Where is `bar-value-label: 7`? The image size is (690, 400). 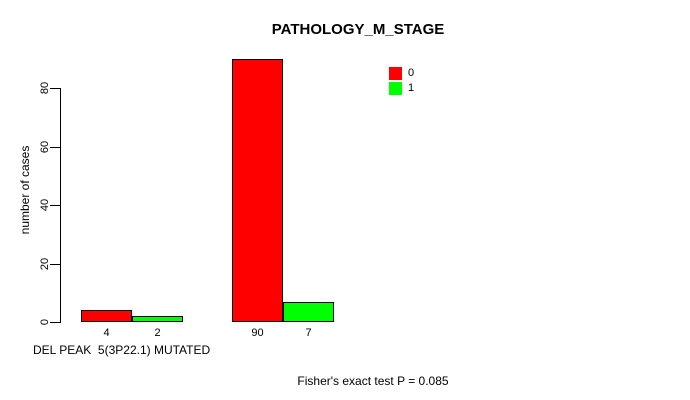
bar-value-label: 7 is located at coordinates (308, 333).